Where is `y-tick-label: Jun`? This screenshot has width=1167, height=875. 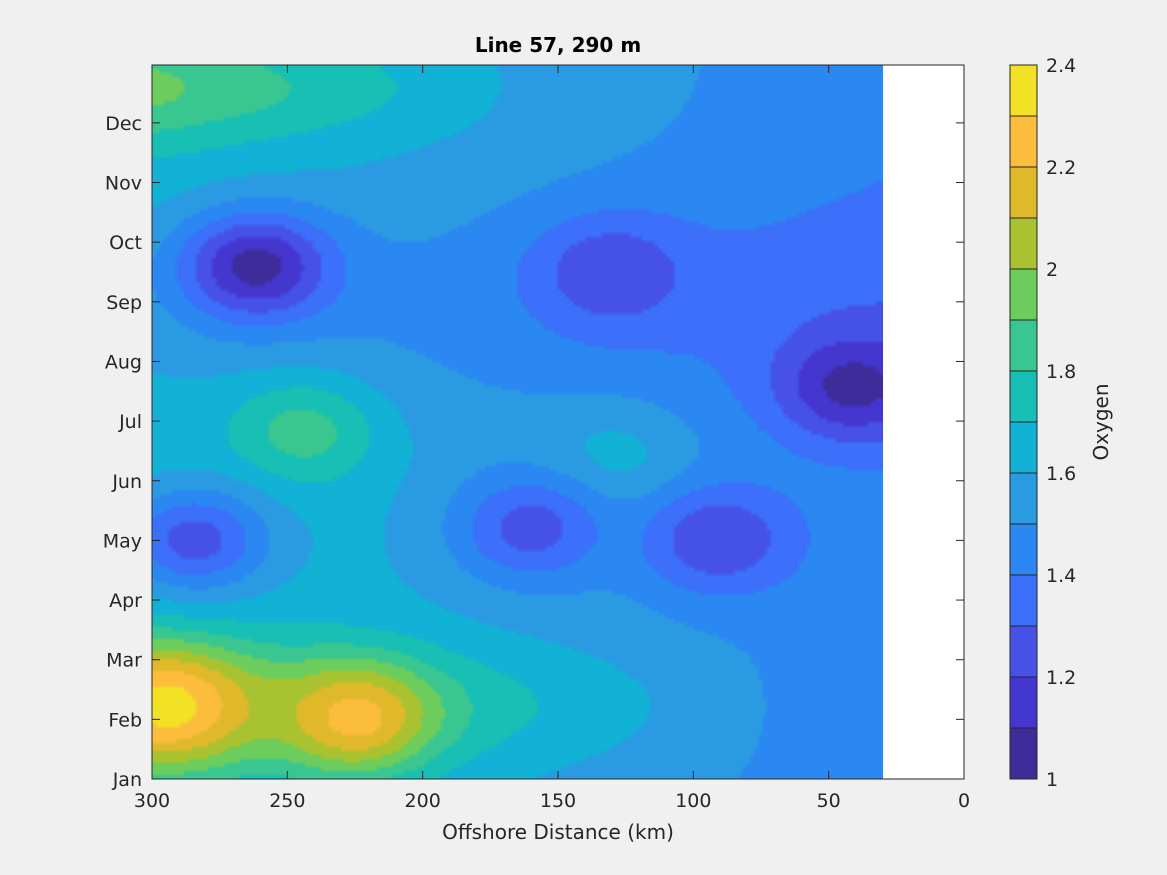 y-tick-label: Jun is located at coordinates (126, 482).